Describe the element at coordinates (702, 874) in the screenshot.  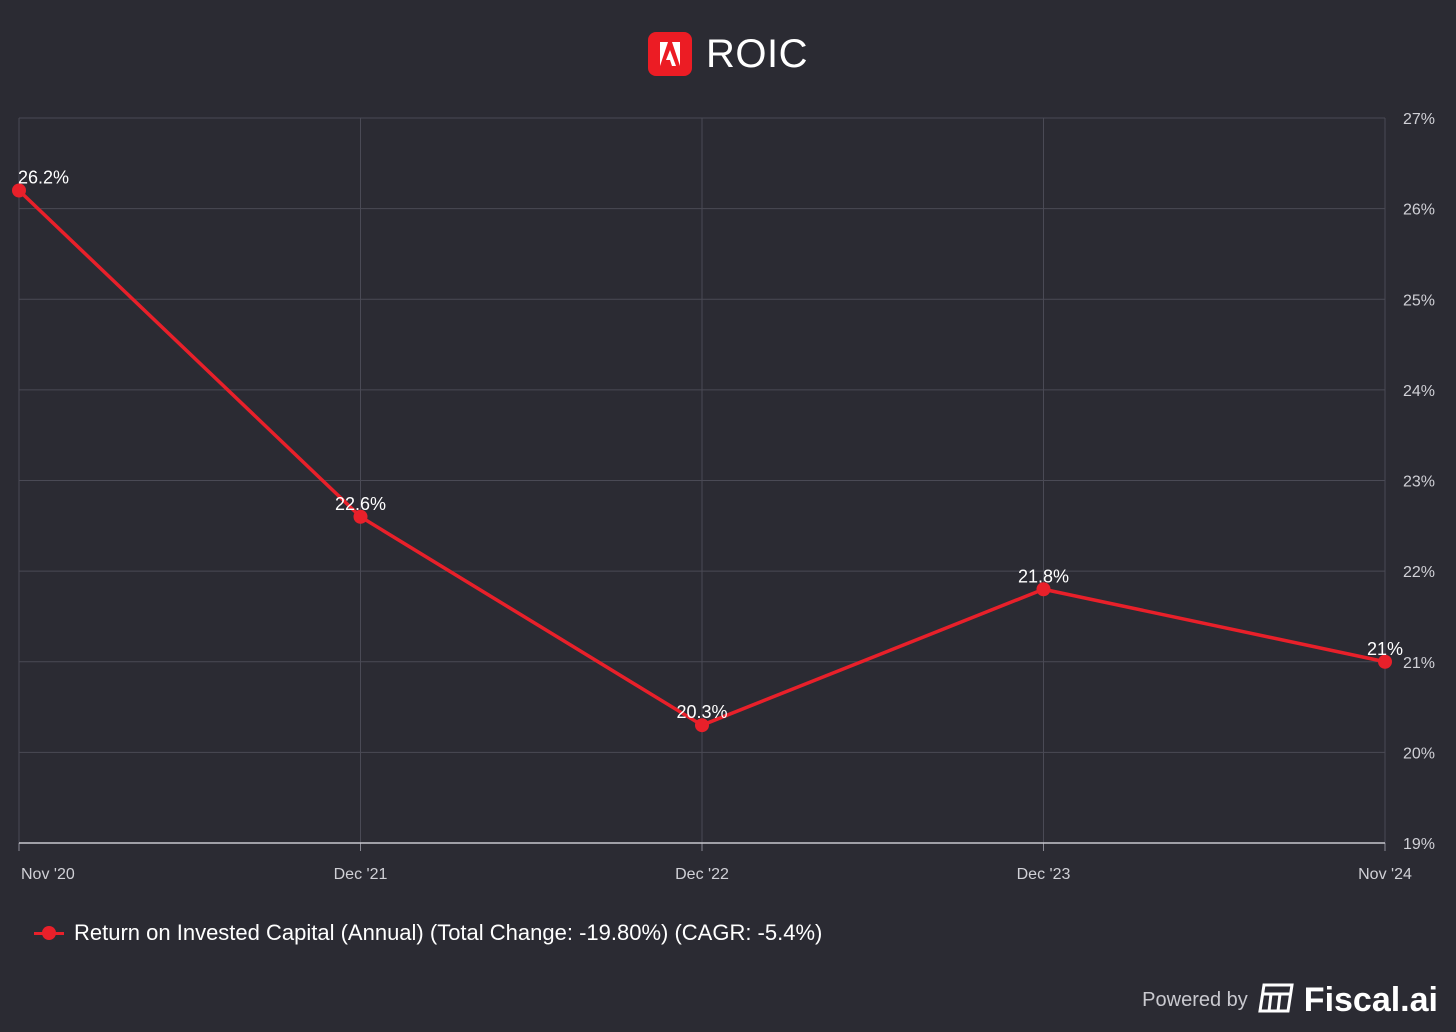
I see `x-tick-label: Dec '22` at that location.